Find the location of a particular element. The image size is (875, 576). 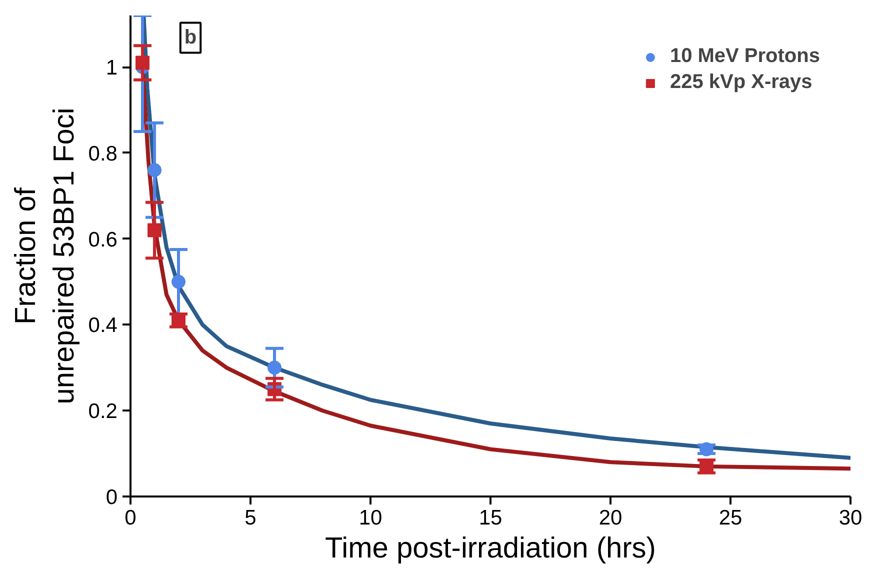

x-axis-title: Time post-irradiation (hrs) is located at coordinates (490, 548).